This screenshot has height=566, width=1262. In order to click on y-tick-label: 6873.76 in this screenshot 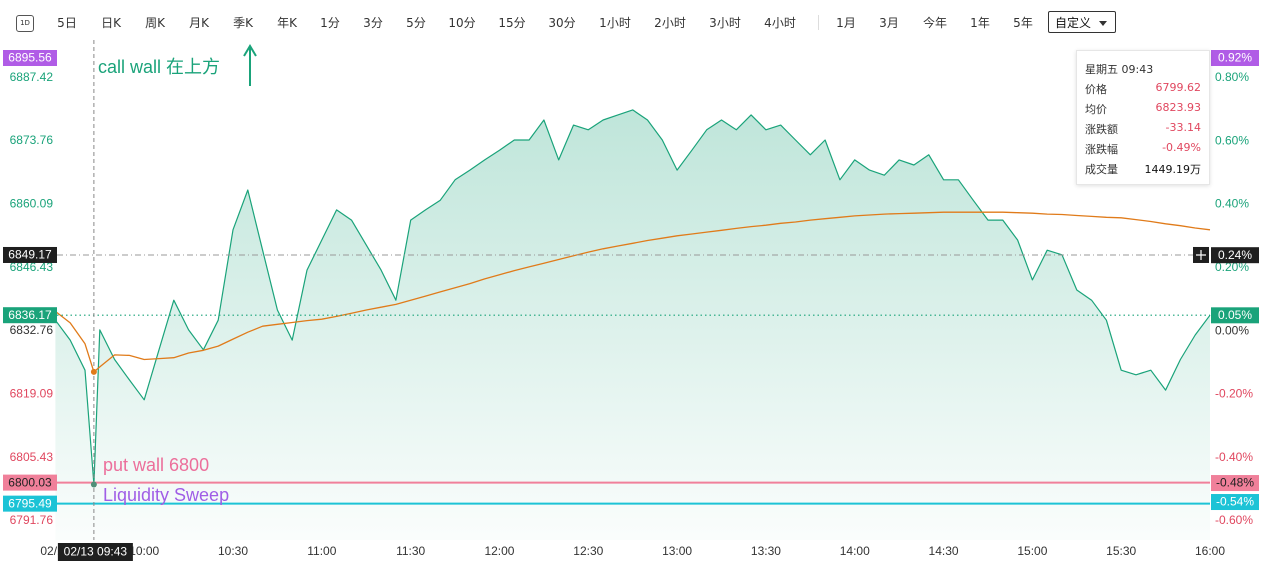, I will do `click(32, 140)`.